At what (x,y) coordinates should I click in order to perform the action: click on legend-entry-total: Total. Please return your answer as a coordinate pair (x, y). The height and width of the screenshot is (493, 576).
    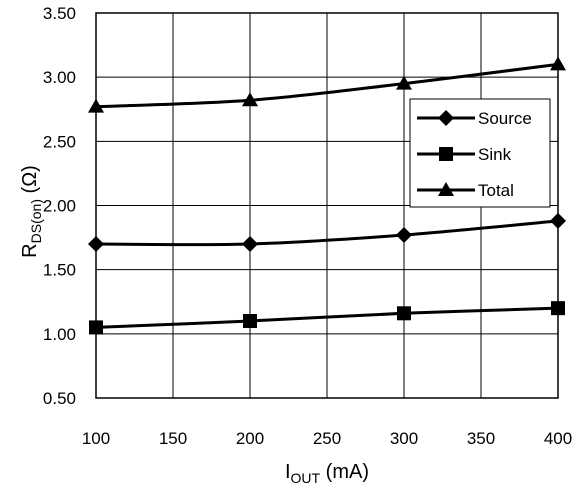
    Looking at the image, I should click on (465, 190).